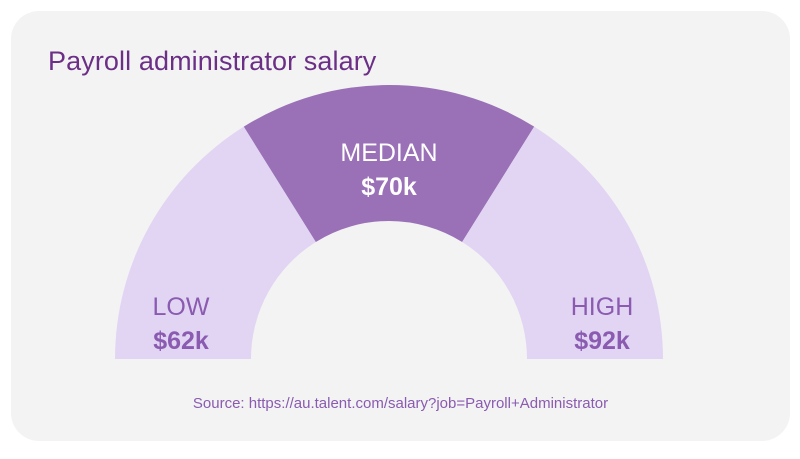 This screenshot has width=800, height=459. What do you see at coordinates (181, 341) in the screenshot?
I see `segment-value-low: $62k` at bounding box center [181, 341].